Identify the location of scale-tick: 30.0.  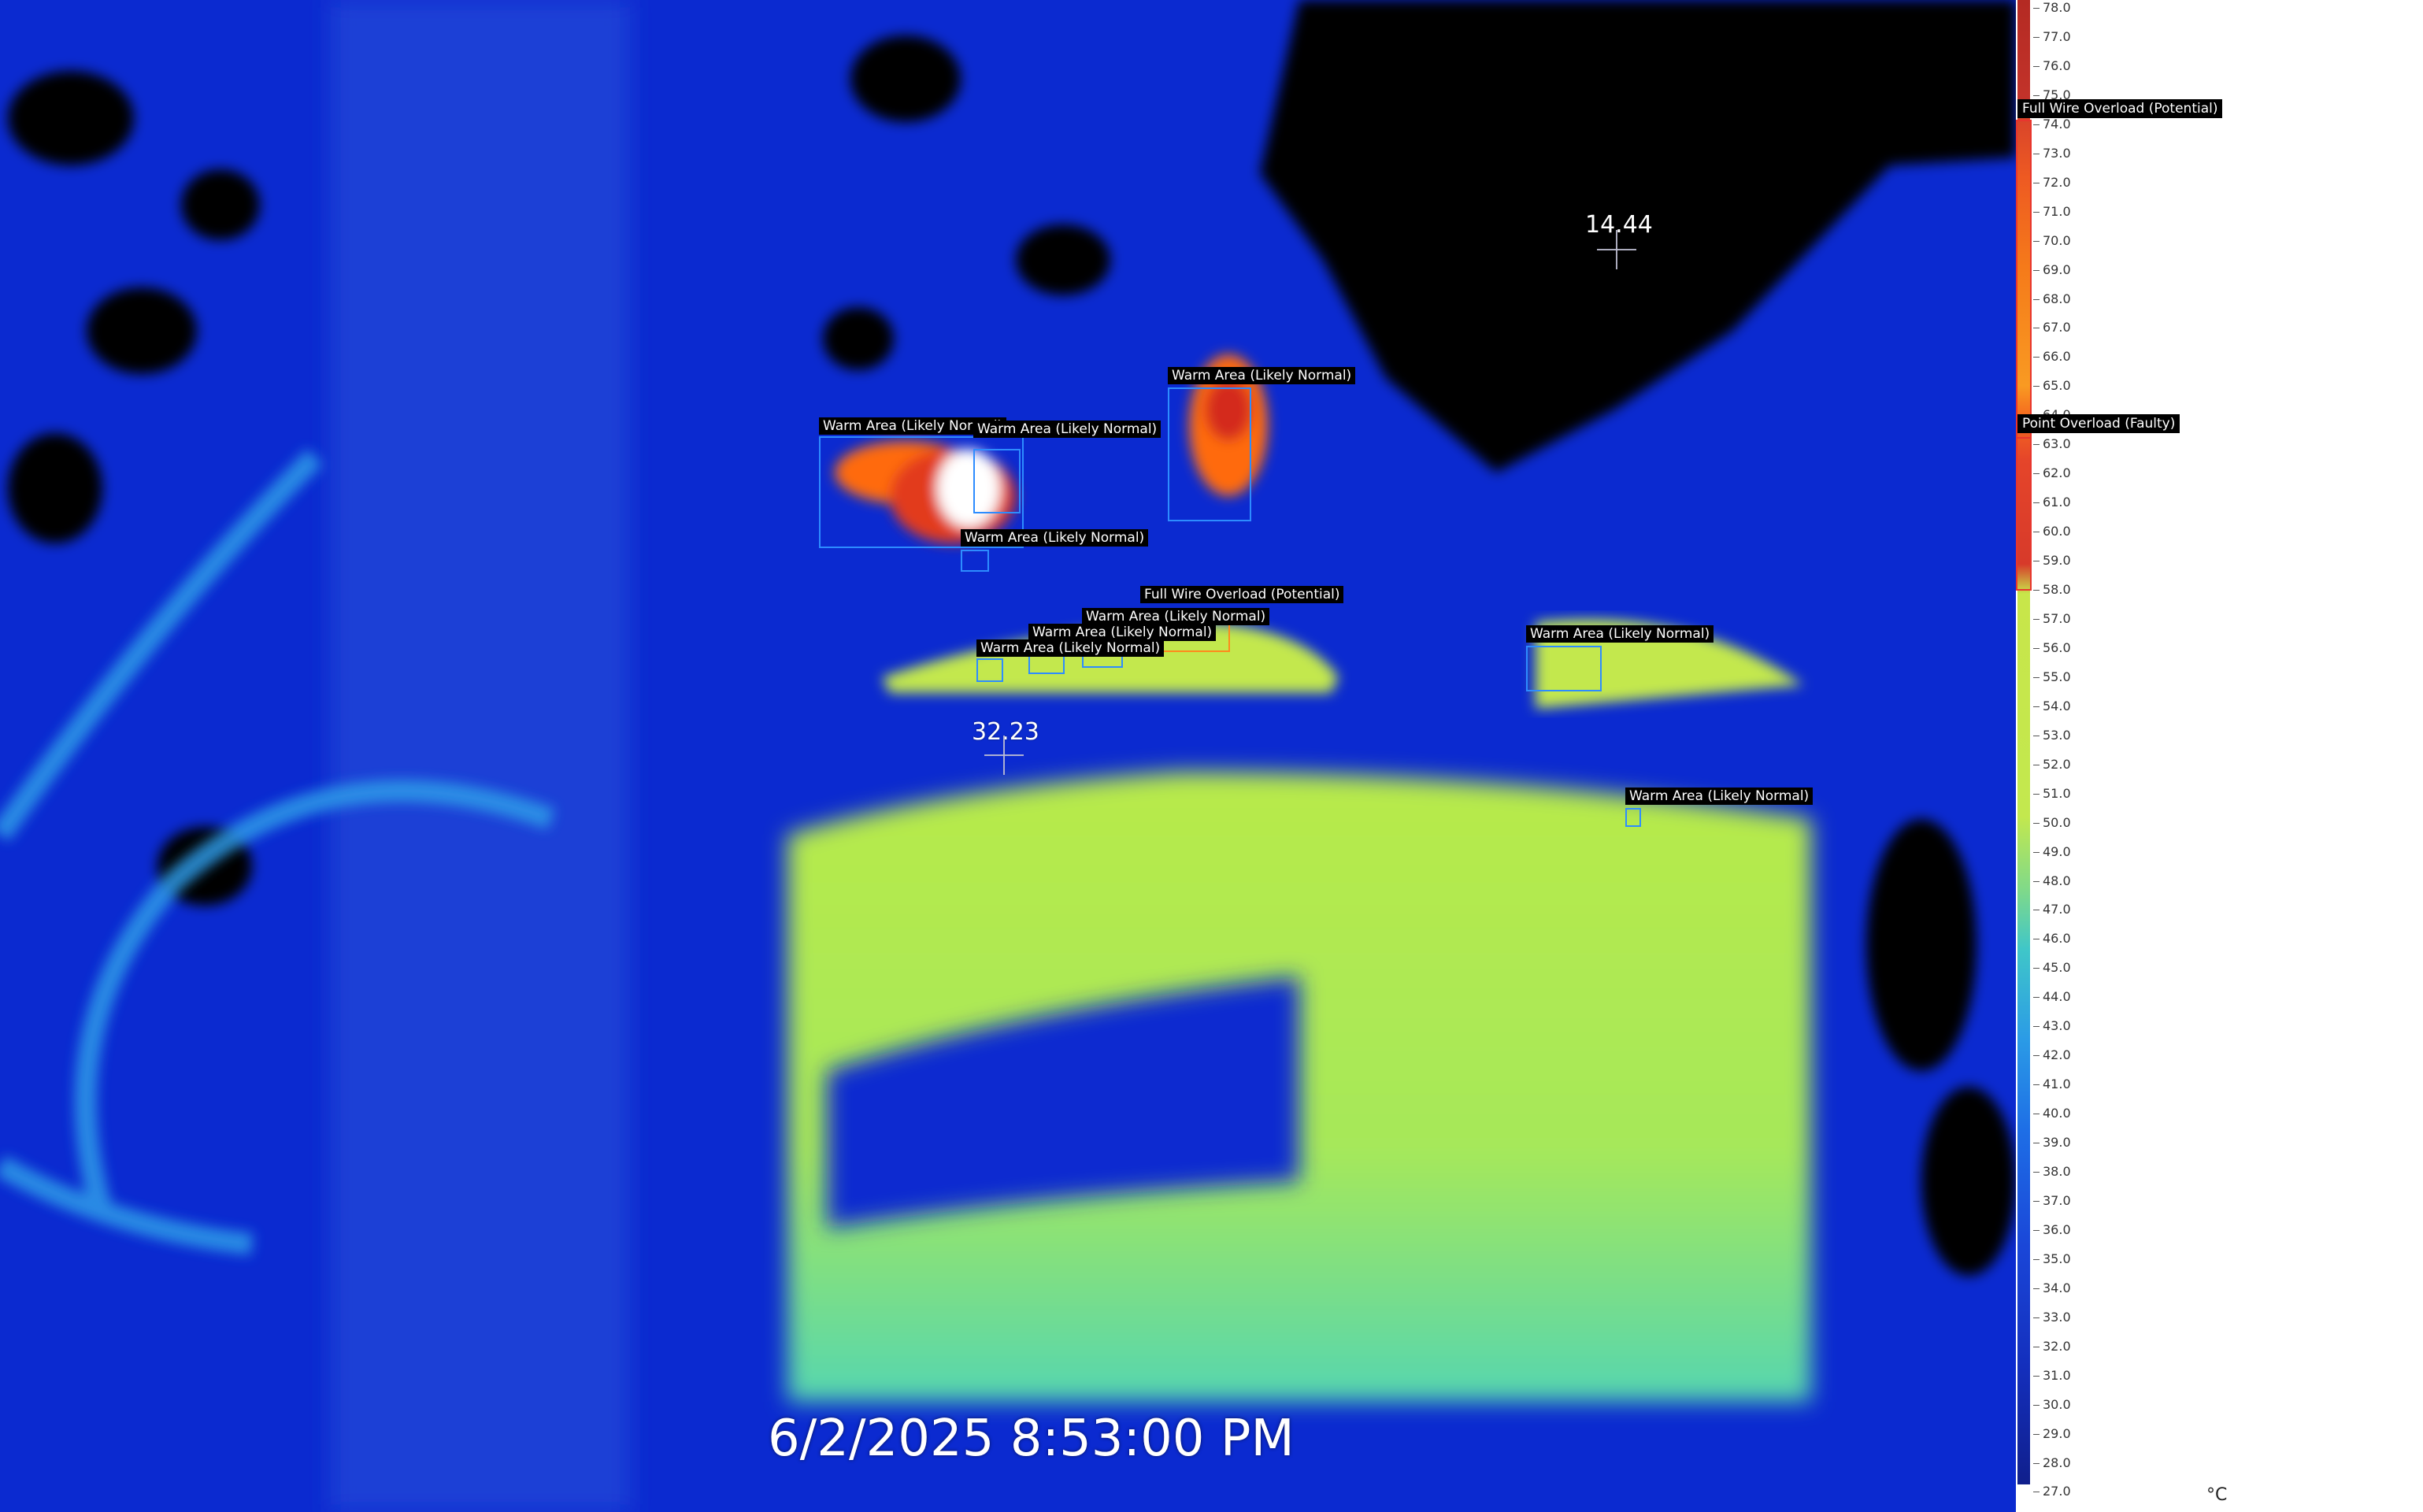
(2052, 1405).